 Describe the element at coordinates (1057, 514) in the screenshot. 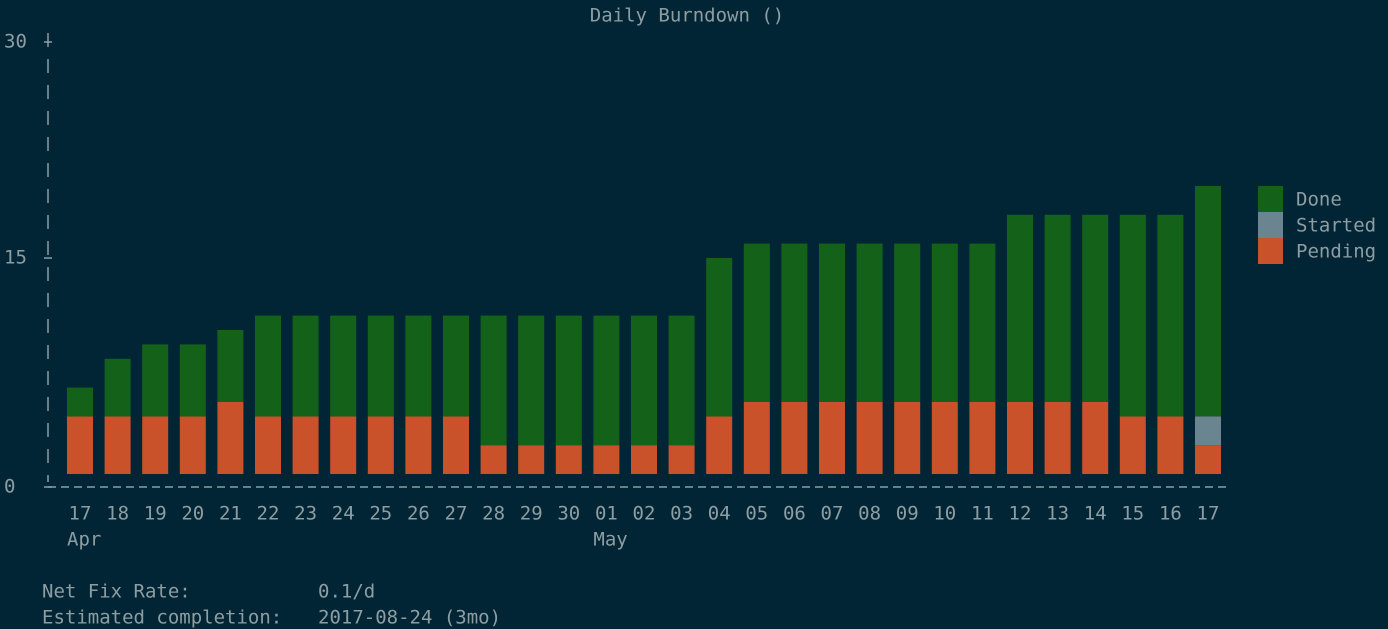

I see `x-tick-label: 13` at that location.